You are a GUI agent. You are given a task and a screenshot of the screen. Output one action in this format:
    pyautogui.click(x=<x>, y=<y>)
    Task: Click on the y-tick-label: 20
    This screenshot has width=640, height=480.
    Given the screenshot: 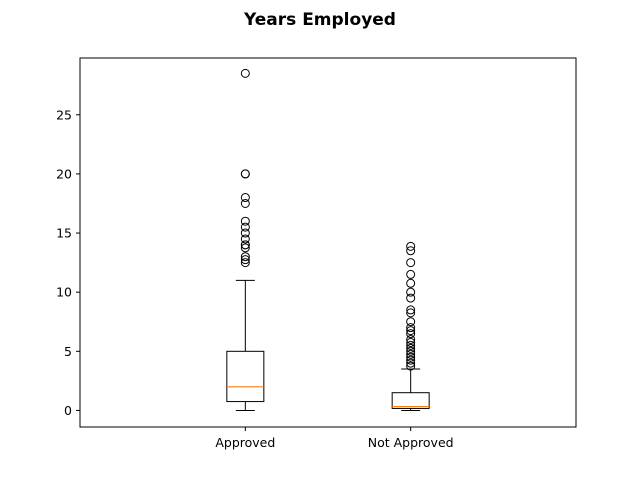 What is the action you would take?
    pyautogui.click(x=64, y=173)
    